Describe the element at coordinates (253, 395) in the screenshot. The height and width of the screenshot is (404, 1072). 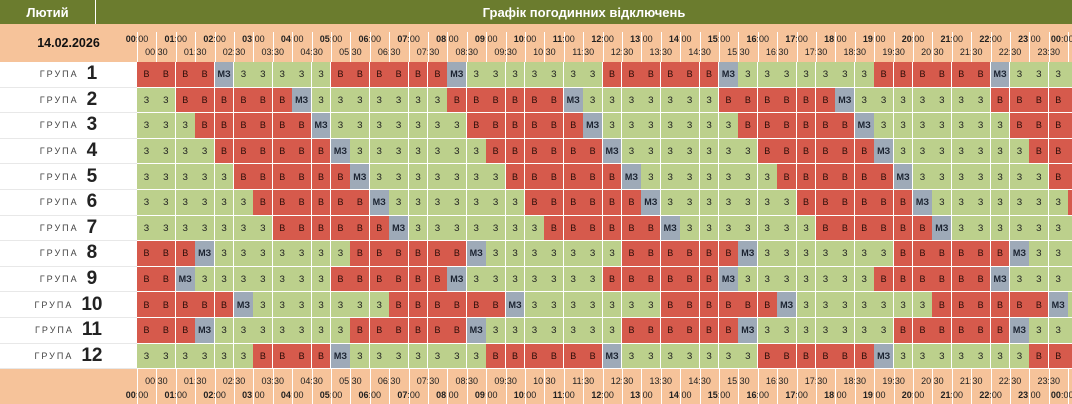
I see `hour-tick-label: 03:00` at that location.